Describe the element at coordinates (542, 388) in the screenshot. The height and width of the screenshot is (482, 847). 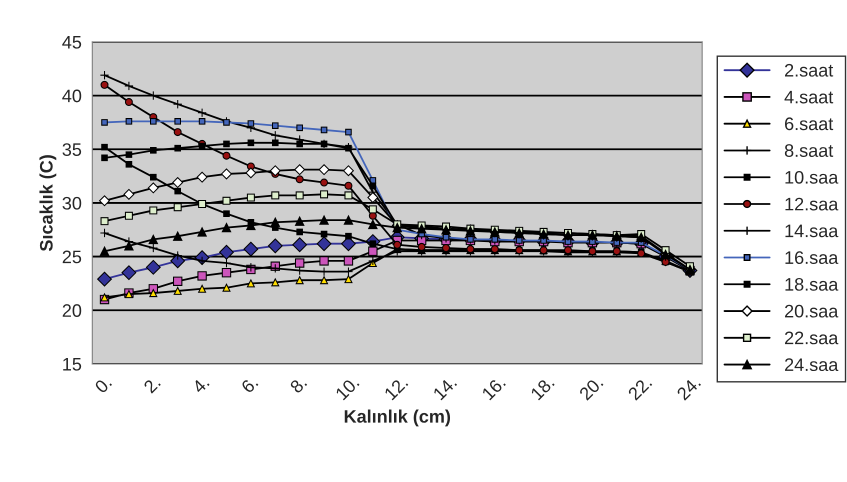
I see `x-tick-label: 18.` at that location.